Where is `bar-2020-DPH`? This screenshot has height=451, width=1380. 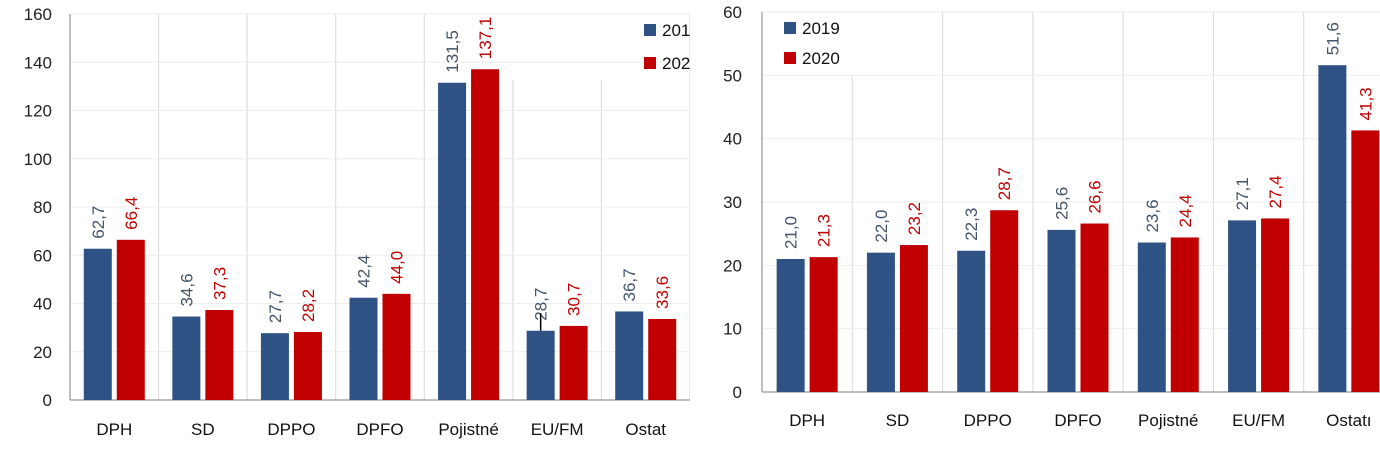
bar-2020-DPH is located at coordinates (823, 324).